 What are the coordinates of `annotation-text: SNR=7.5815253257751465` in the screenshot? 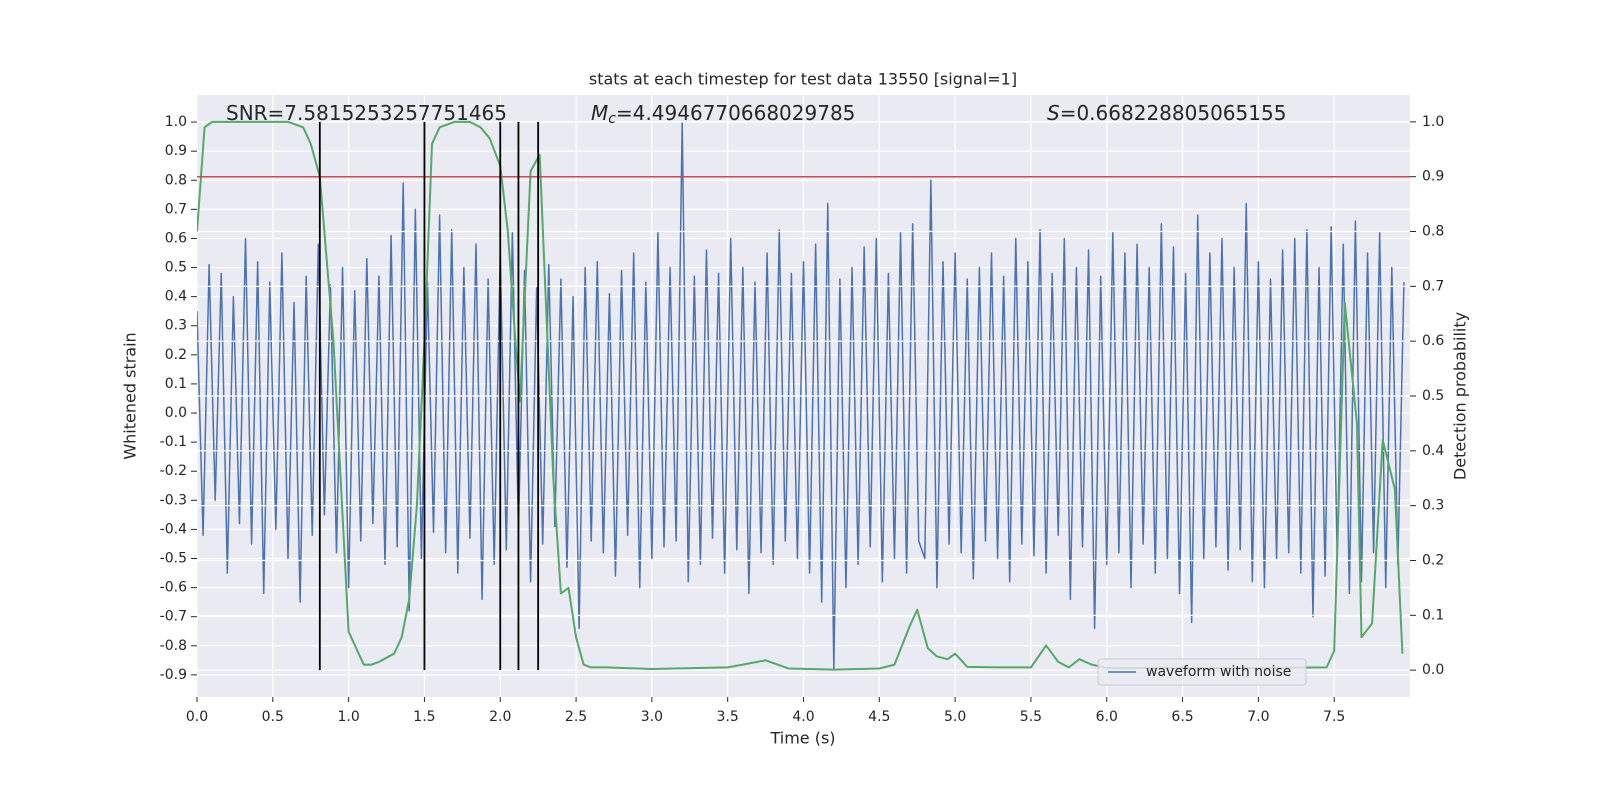 It's located at (366, 113).